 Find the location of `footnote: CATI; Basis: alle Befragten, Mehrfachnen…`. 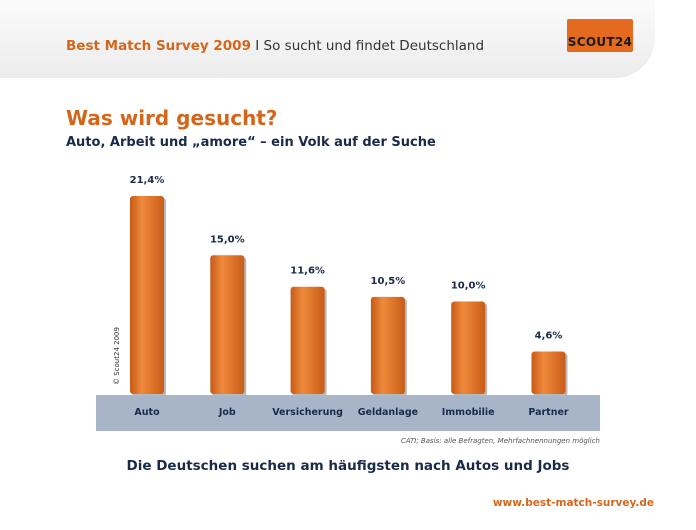

footnote: CATI; Basis: alle Befragten, Mehrfachnen… is located at coordinates (500, 441).